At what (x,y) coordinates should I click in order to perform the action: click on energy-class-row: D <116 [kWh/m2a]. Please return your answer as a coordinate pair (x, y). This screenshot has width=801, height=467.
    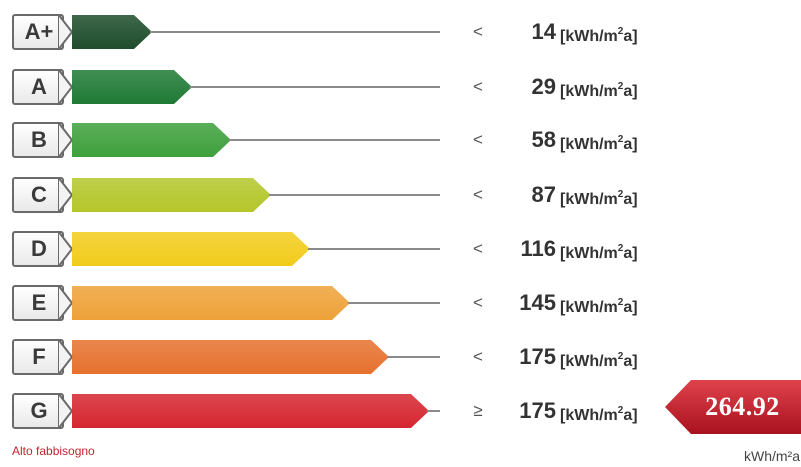
    Looking at the image, I should click on (400, 249).